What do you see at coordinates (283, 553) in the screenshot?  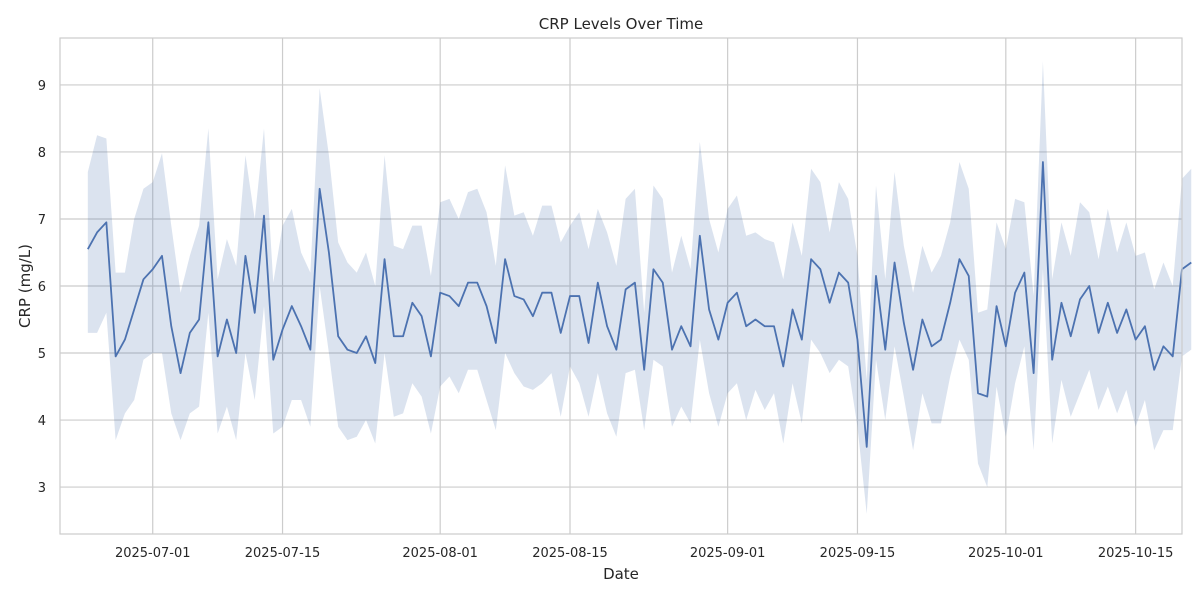 I see `x-tick-label: 2025-07-15` at bounding box center [283, 553].